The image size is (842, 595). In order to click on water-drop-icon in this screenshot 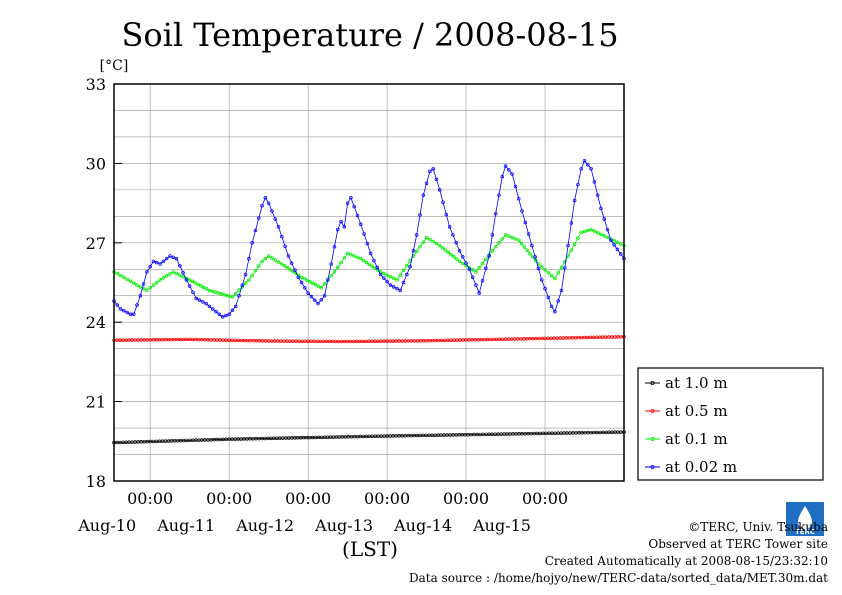, I will do `click(805, 517)`.